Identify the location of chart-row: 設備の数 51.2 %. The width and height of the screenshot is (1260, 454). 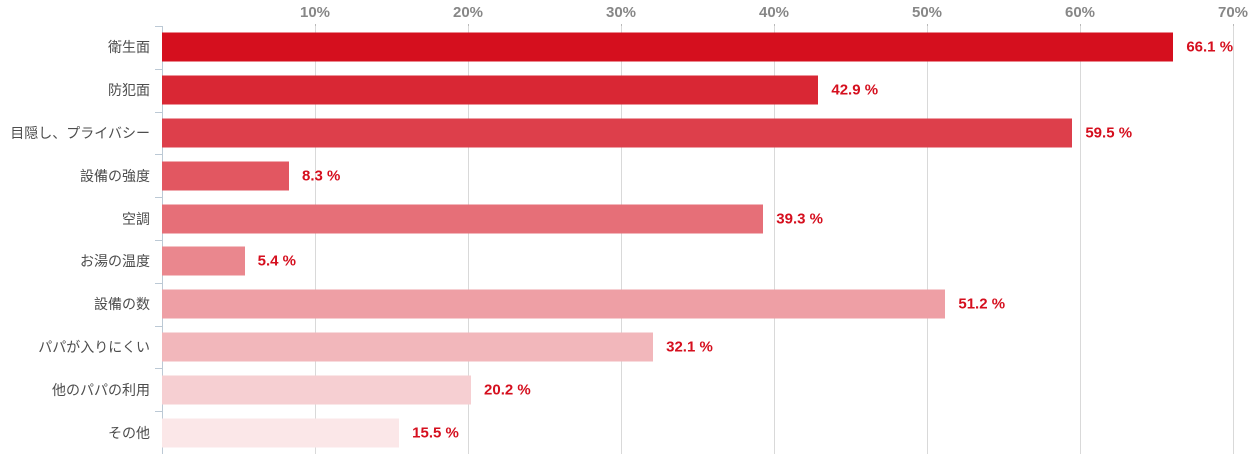
(630, 304).